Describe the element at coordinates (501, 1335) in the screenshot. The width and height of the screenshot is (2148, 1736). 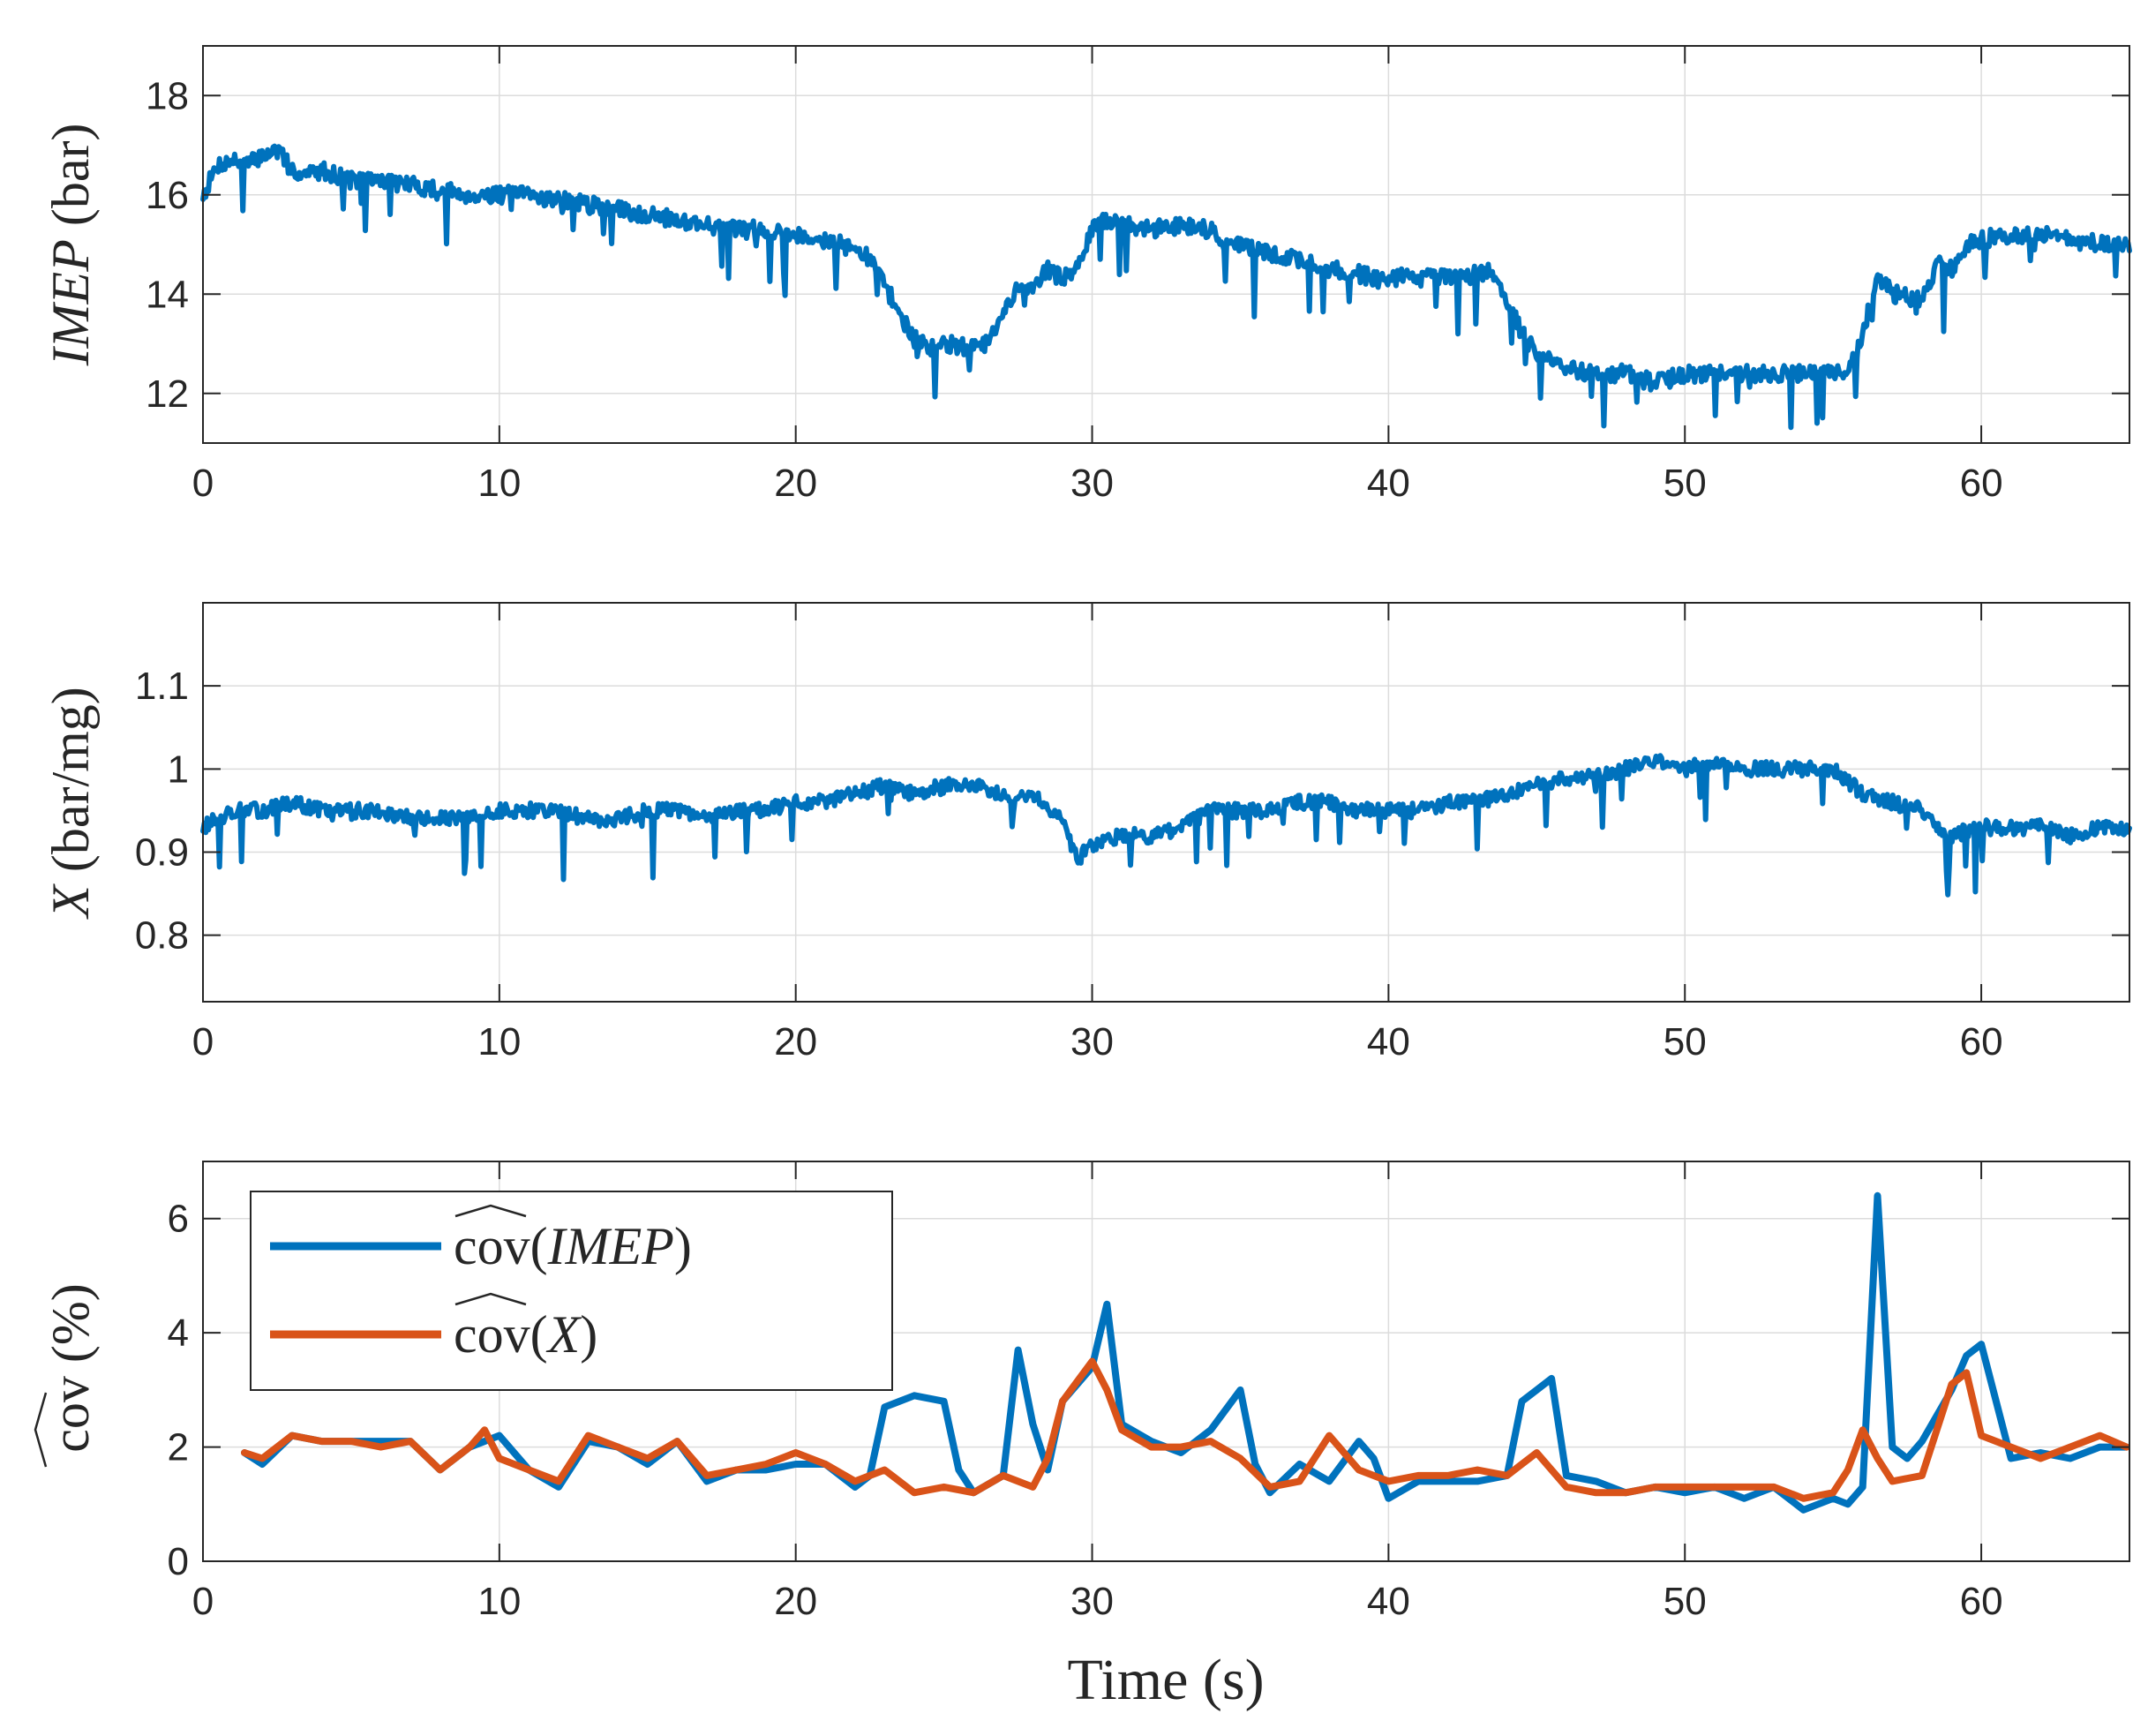
I see `legend-label-x-cov: cov(` at that location.